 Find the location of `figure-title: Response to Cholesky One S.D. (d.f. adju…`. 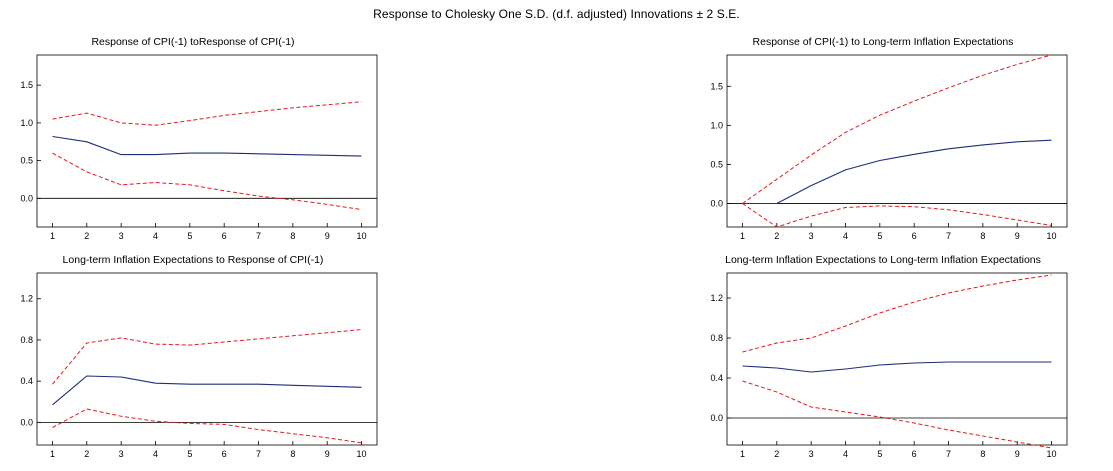

figure-title: Response to Cholesky One S.D. (d.f. adju… is located at coordinates (556, 14).